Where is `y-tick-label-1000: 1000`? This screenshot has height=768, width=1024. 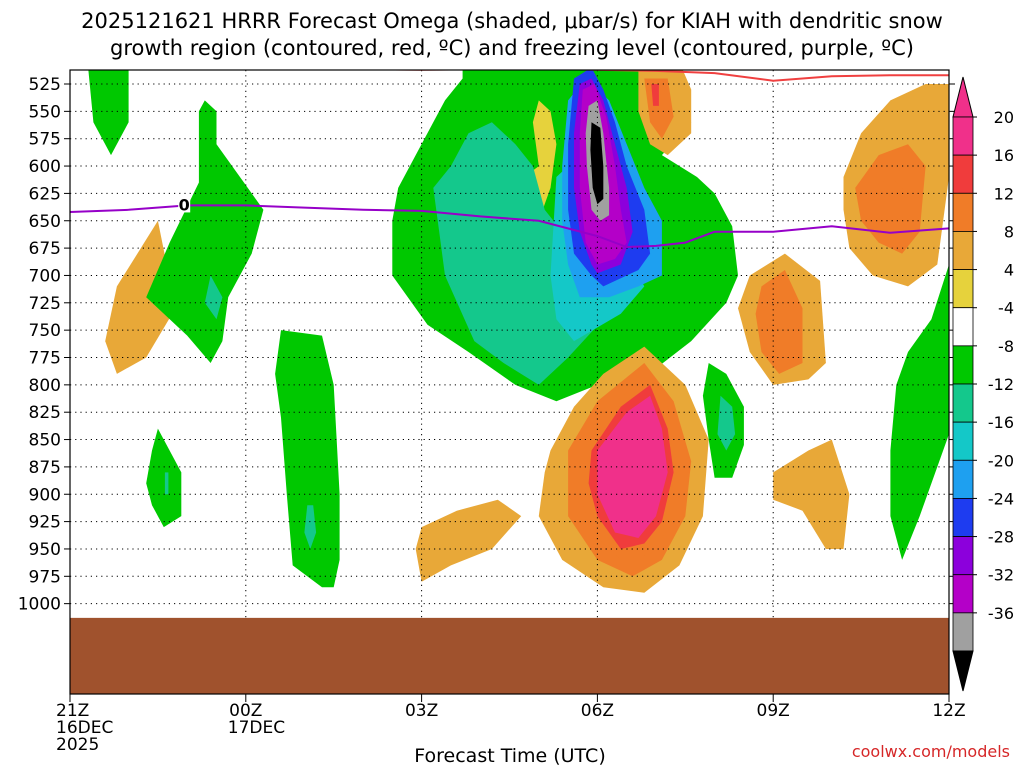
y-tick-label-1000: 1000 is located at coordinates (39, 605).